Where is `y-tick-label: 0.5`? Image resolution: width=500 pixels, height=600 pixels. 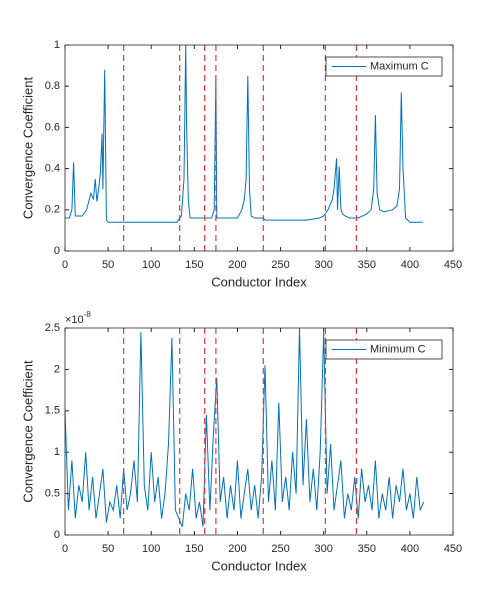
y-tick-label: 0.5 is located at coordinates (52, 494).